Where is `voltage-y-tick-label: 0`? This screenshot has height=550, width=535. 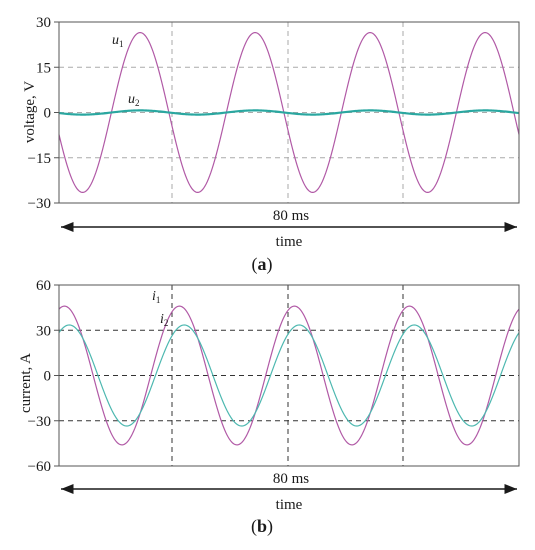
voltage-y-tick-label: 0 is located at coordinates (48, 114).